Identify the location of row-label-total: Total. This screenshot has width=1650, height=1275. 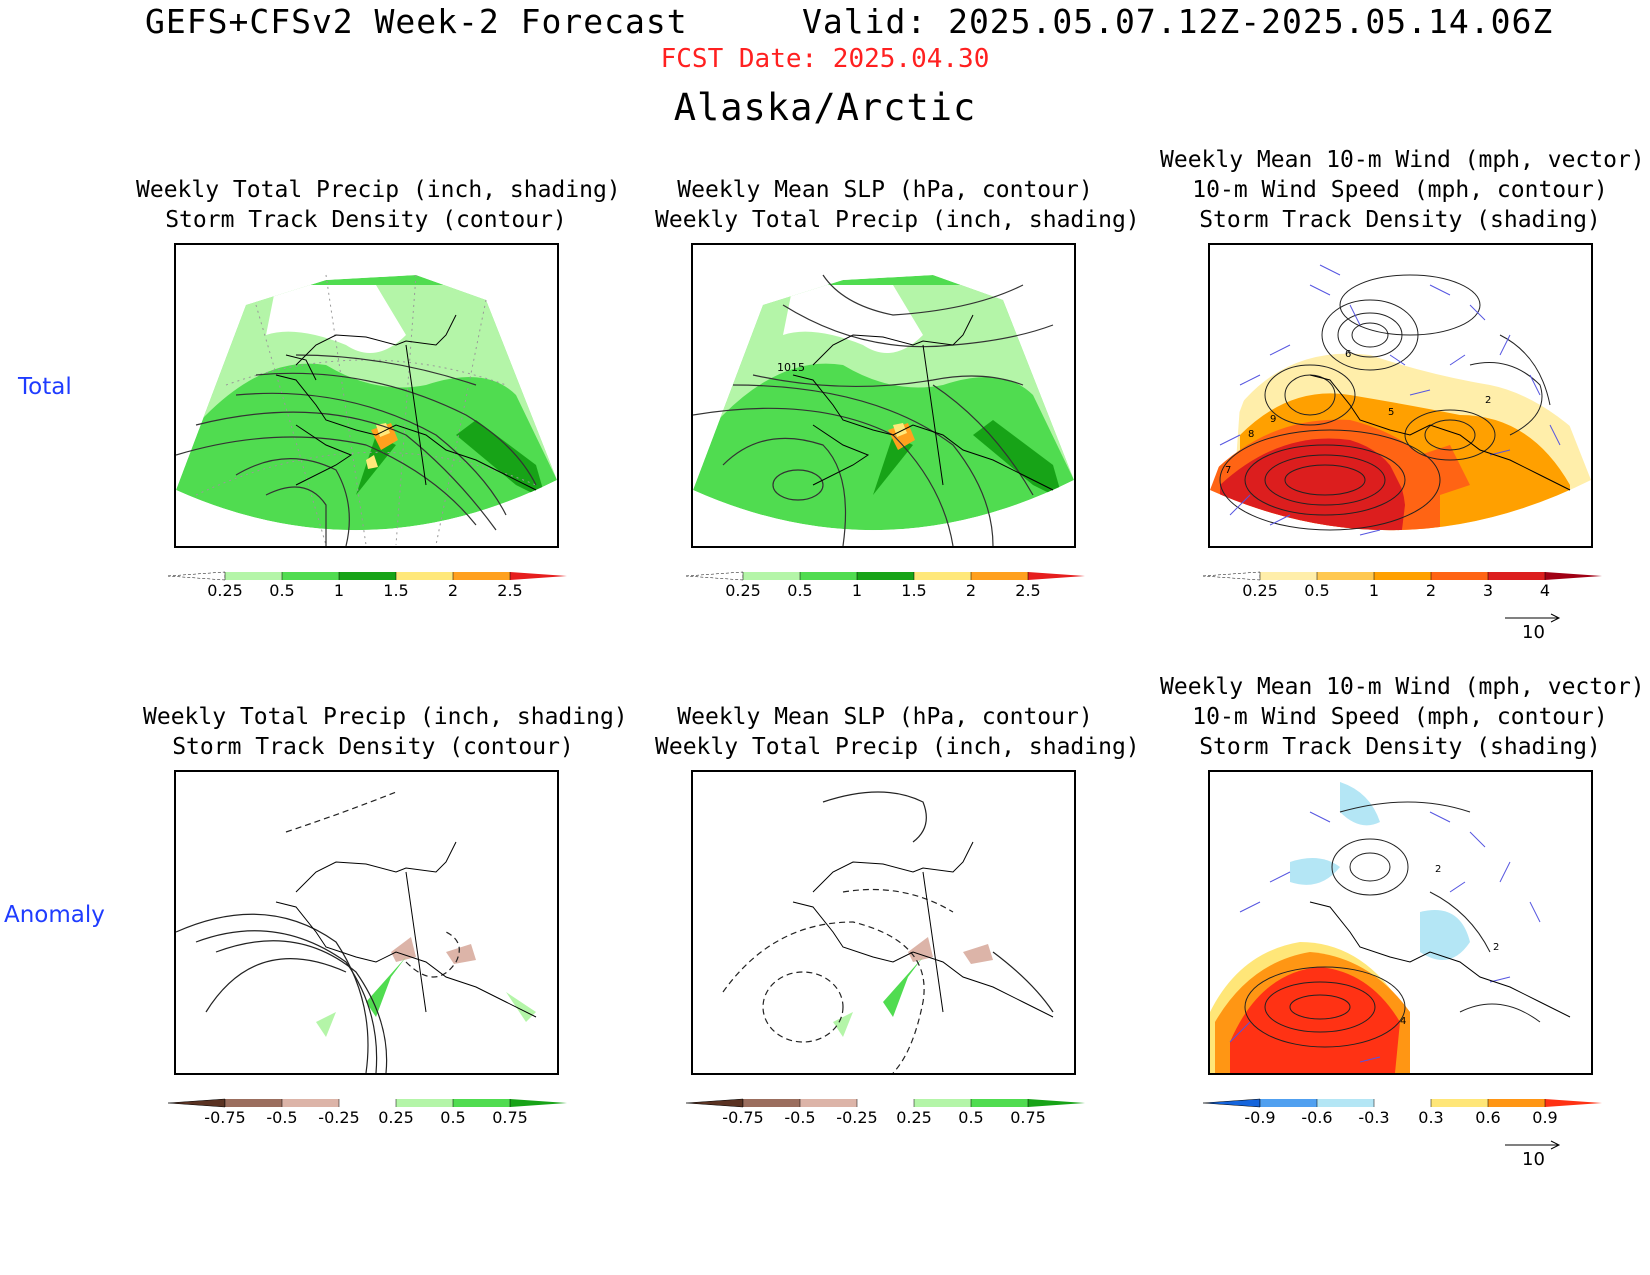
(45, 387).